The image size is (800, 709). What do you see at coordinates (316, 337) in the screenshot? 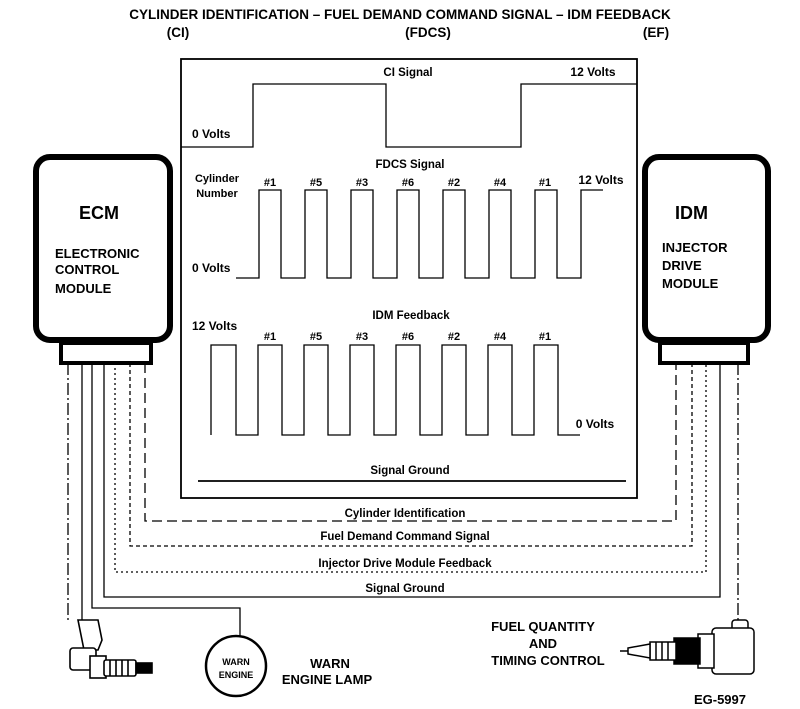
I see `idm-cylinder-marker: #5` at bounding box center [316, 337].